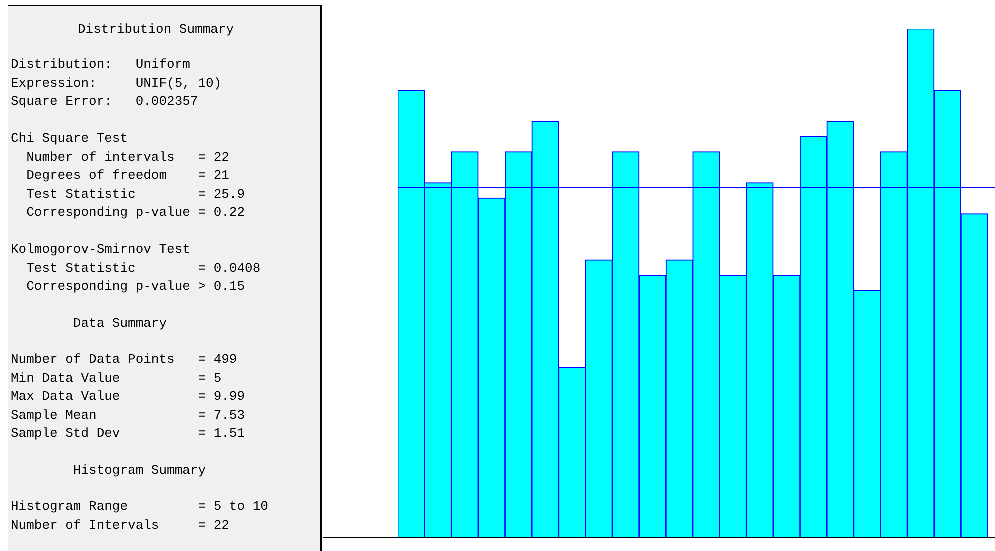  I want to click on text: Kolmogorov-Smirnov Test, so click(101, 250).